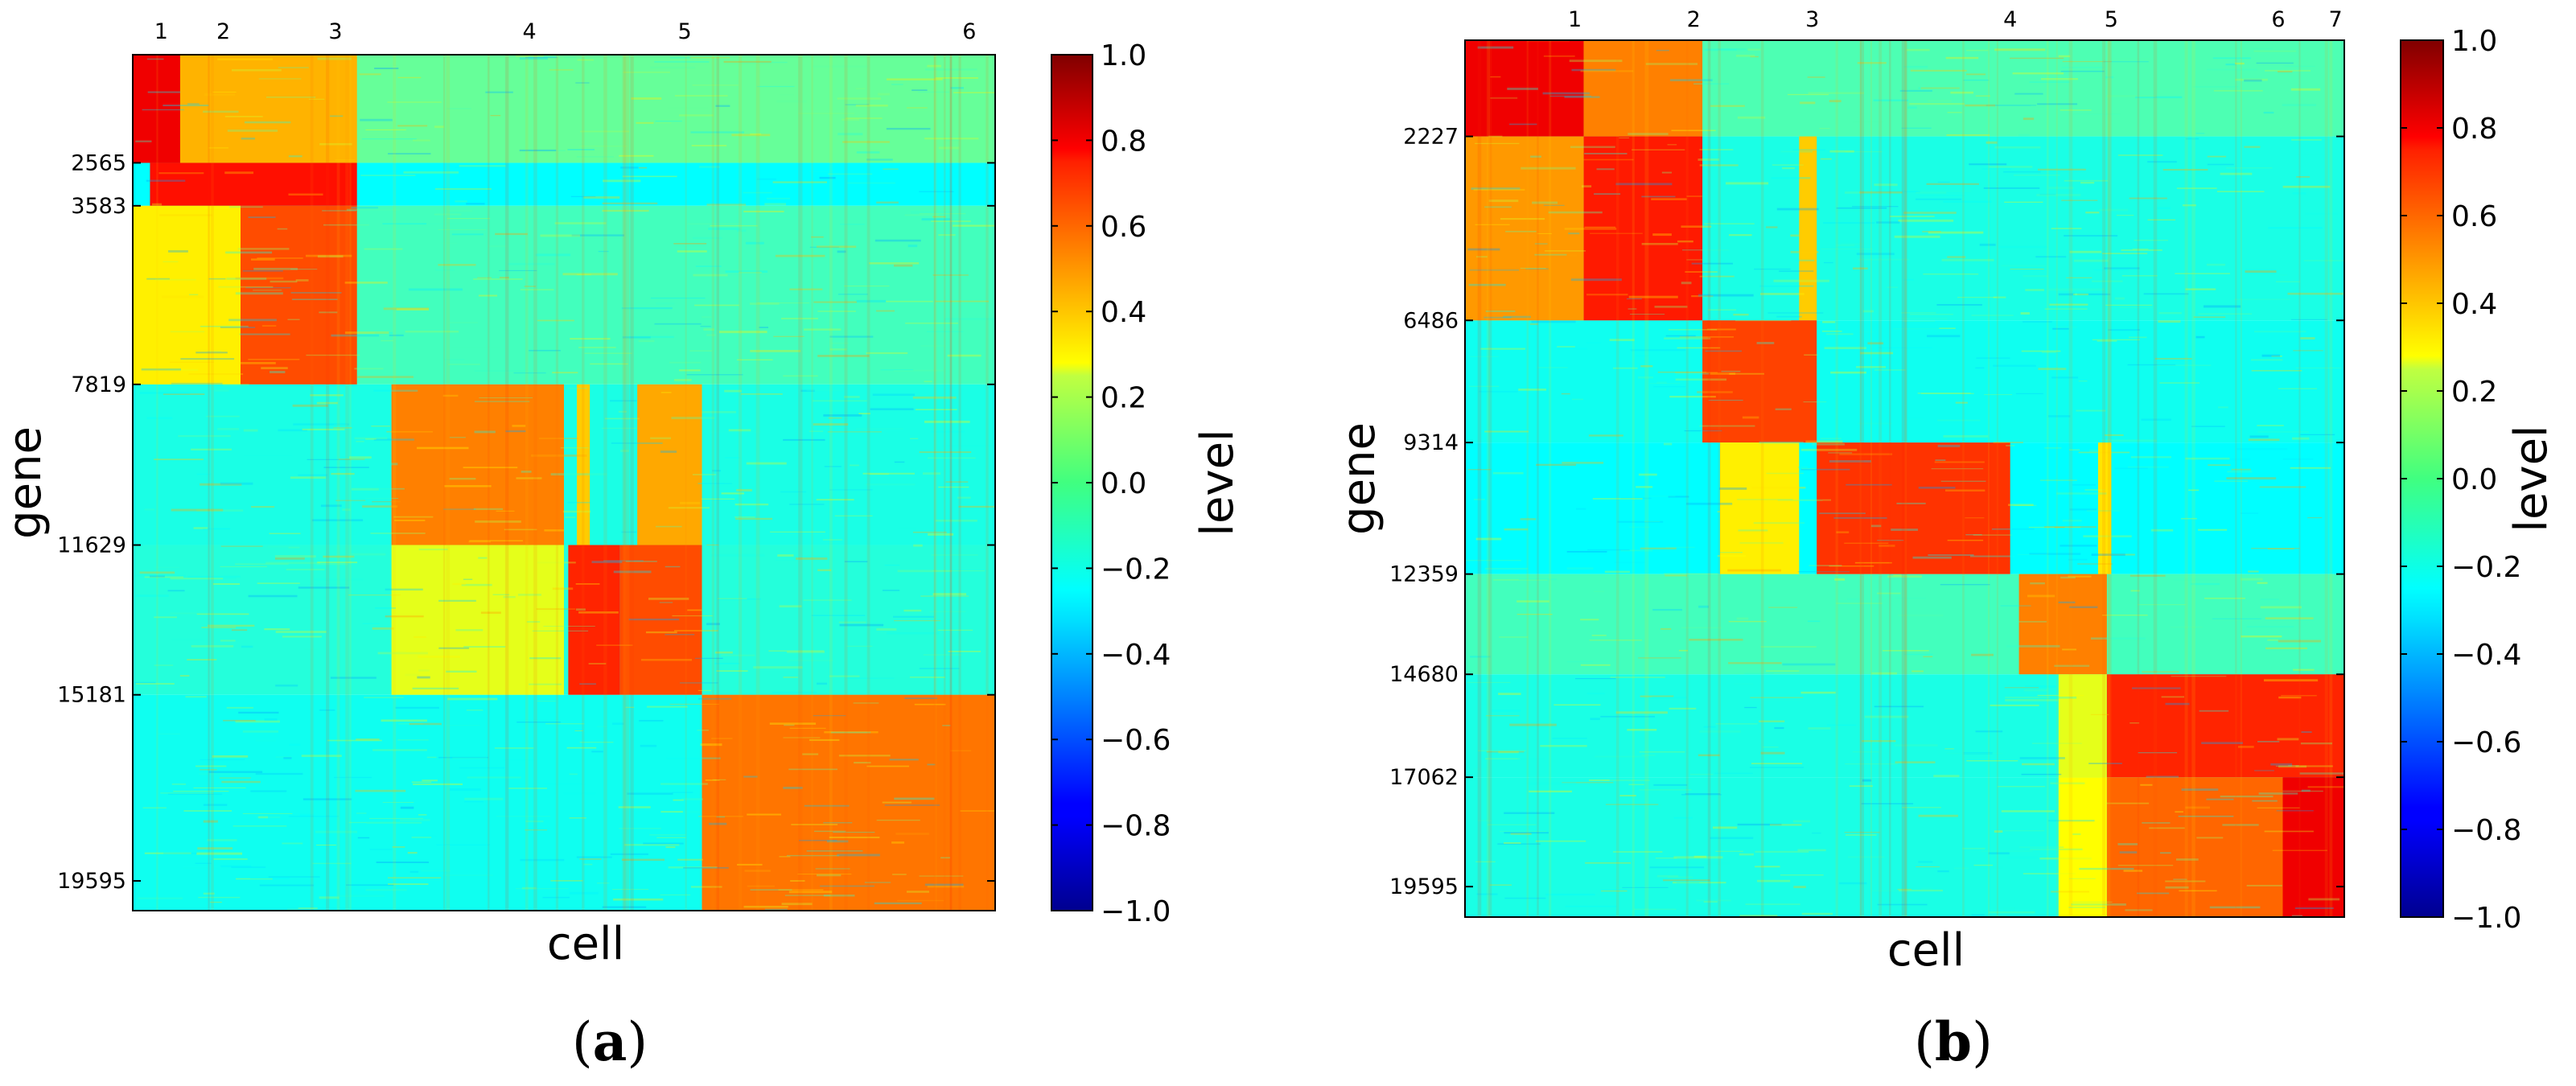 The height and width of the screenshot is (1086, 2576). I want to click on y-tick-label: 9314, so click(1431, 442).